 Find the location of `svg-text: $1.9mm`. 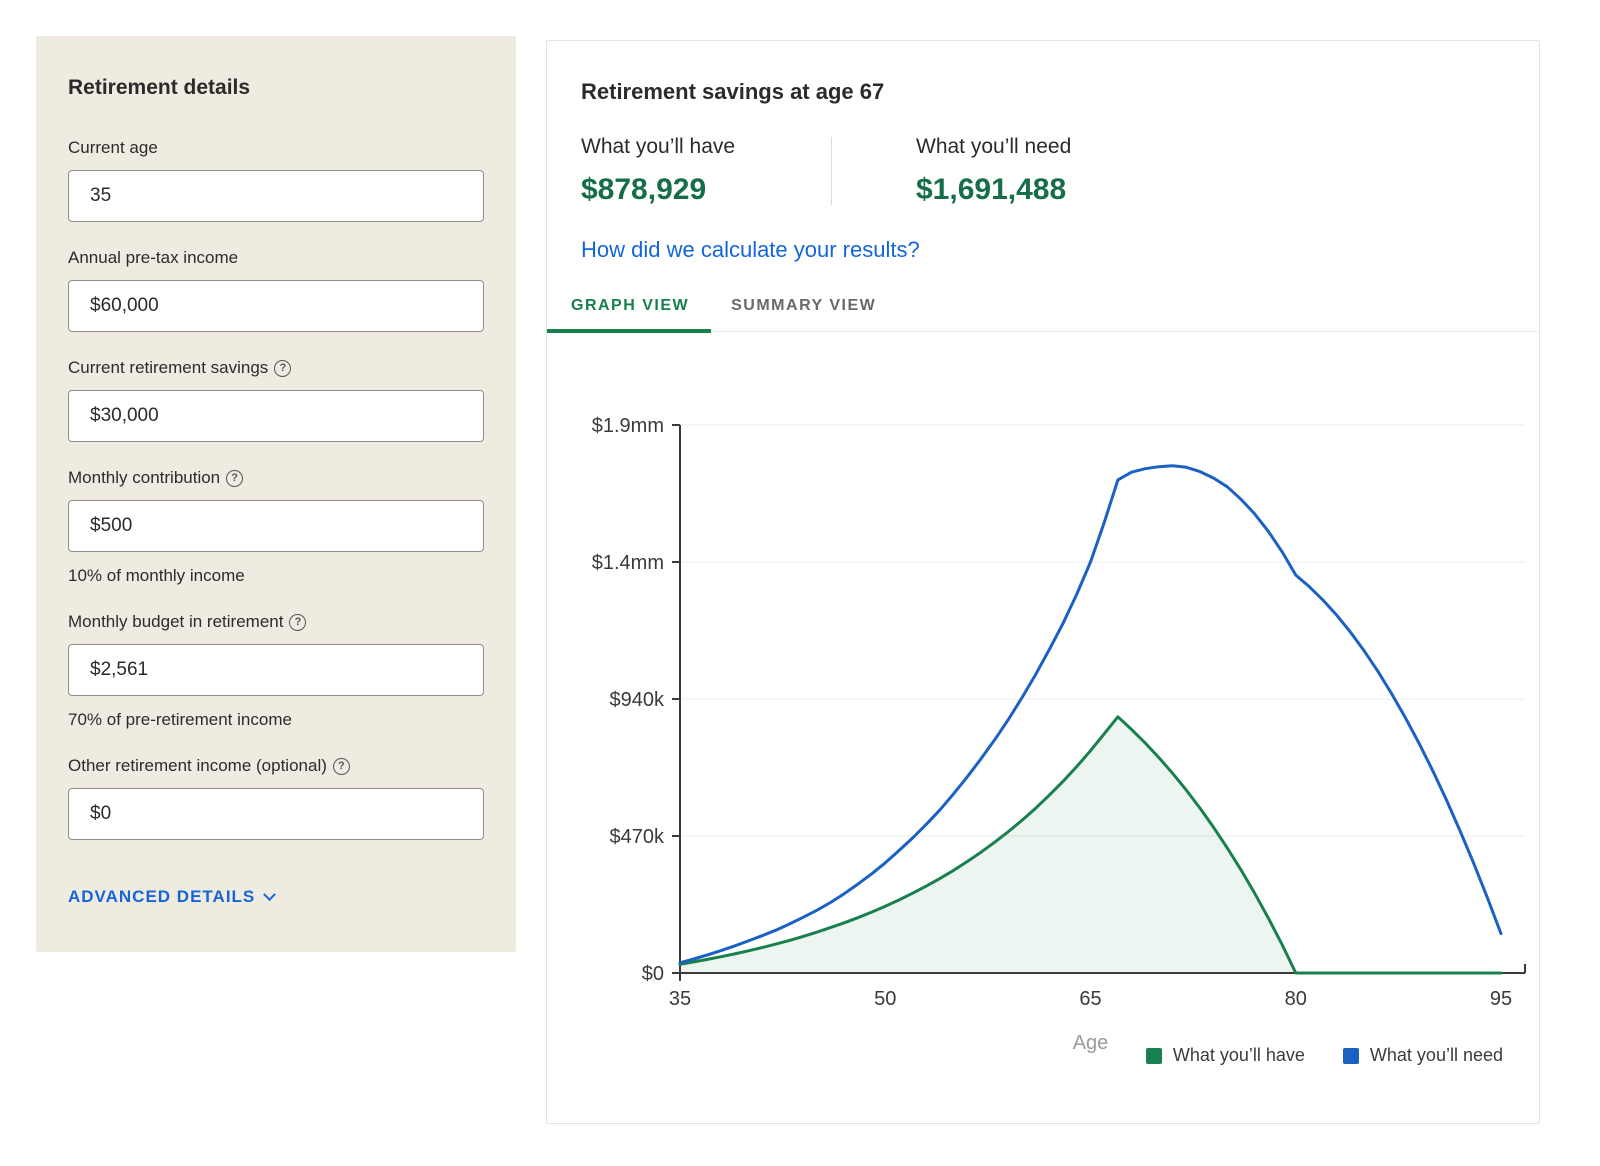

svg-text: $1.9mm is located at coordinates (628, 426).